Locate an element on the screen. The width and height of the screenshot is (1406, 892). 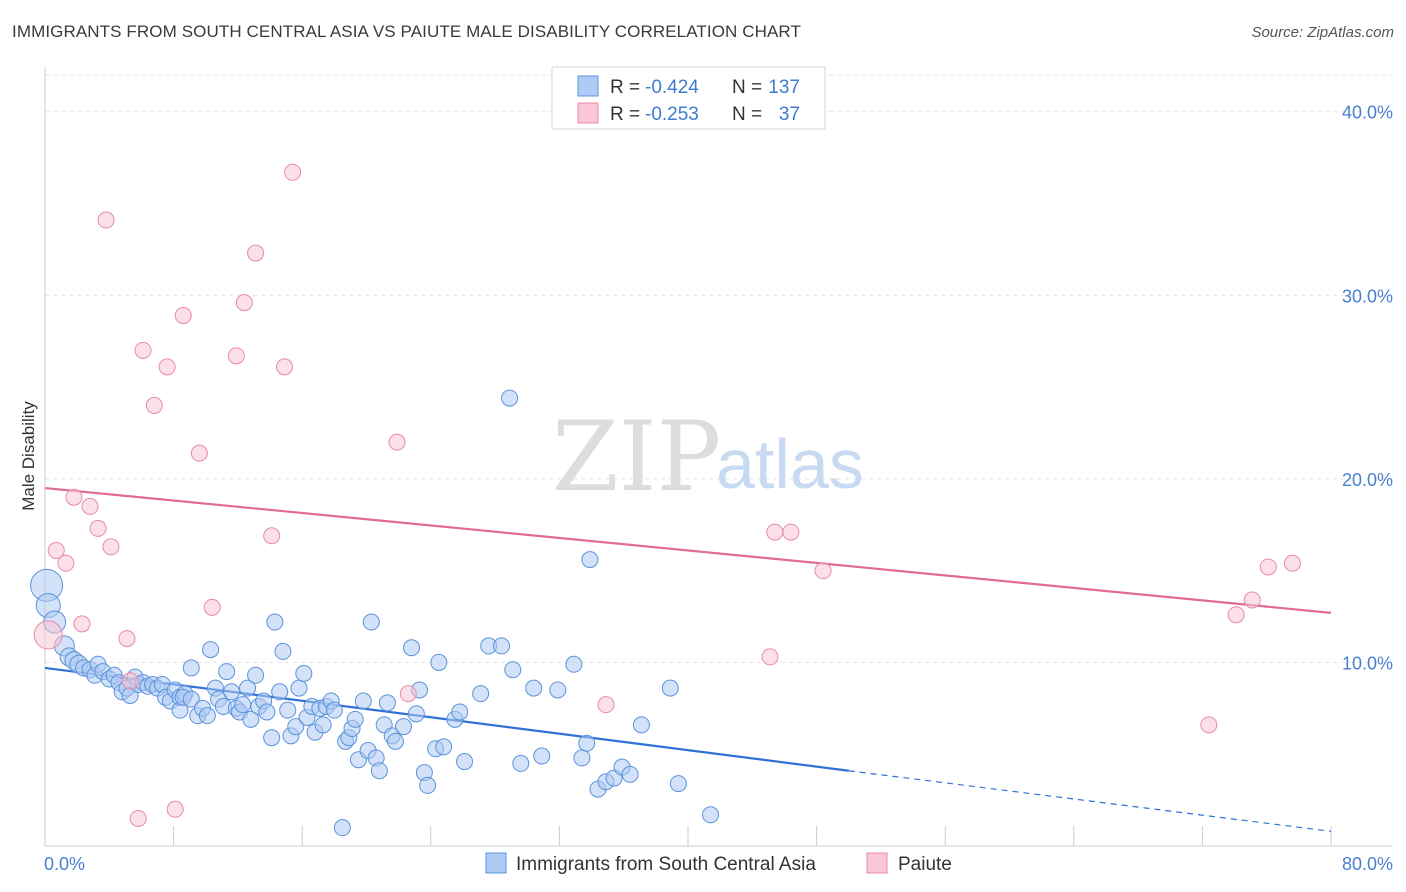
bottom-legend-label-pink: Paiute is located at coordinates (925, 864).